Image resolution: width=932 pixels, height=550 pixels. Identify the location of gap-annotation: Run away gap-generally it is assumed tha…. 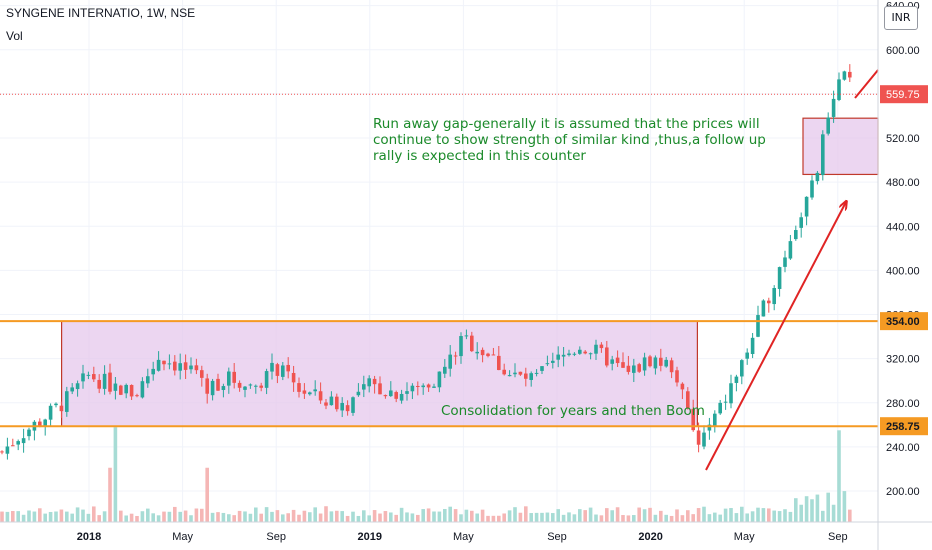
(569, 140).